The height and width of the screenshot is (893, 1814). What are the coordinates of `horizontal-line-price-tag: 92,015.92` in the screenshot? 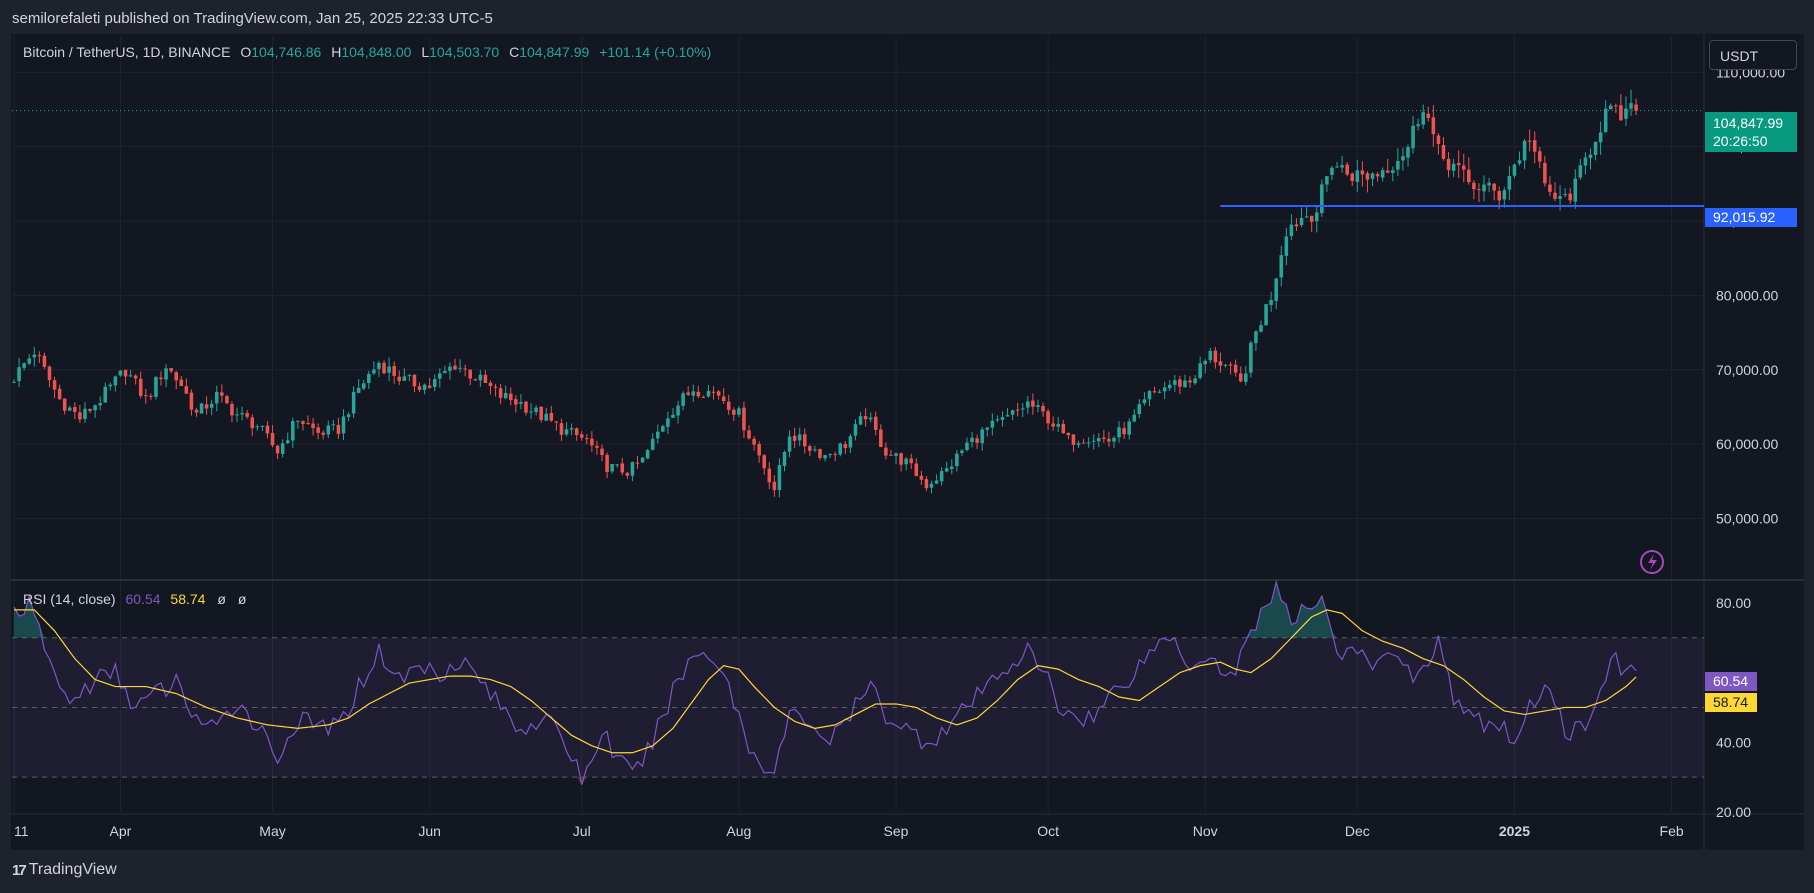 It's located at (1751, 217).